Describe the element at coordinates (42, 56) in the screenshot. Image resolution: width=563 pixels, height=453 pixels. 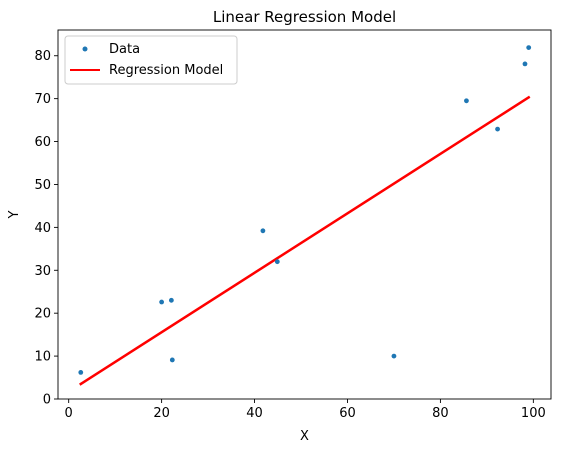
I see `y-tick-label: 80` at that location.